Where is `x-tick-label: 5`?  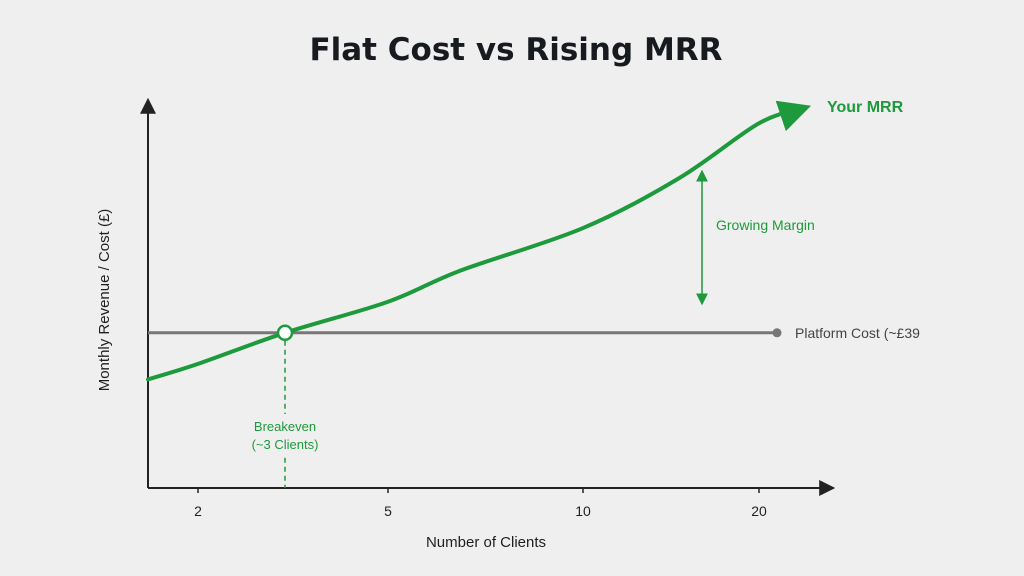 x-tick-label: 5 is located at coordinates (388, 511).